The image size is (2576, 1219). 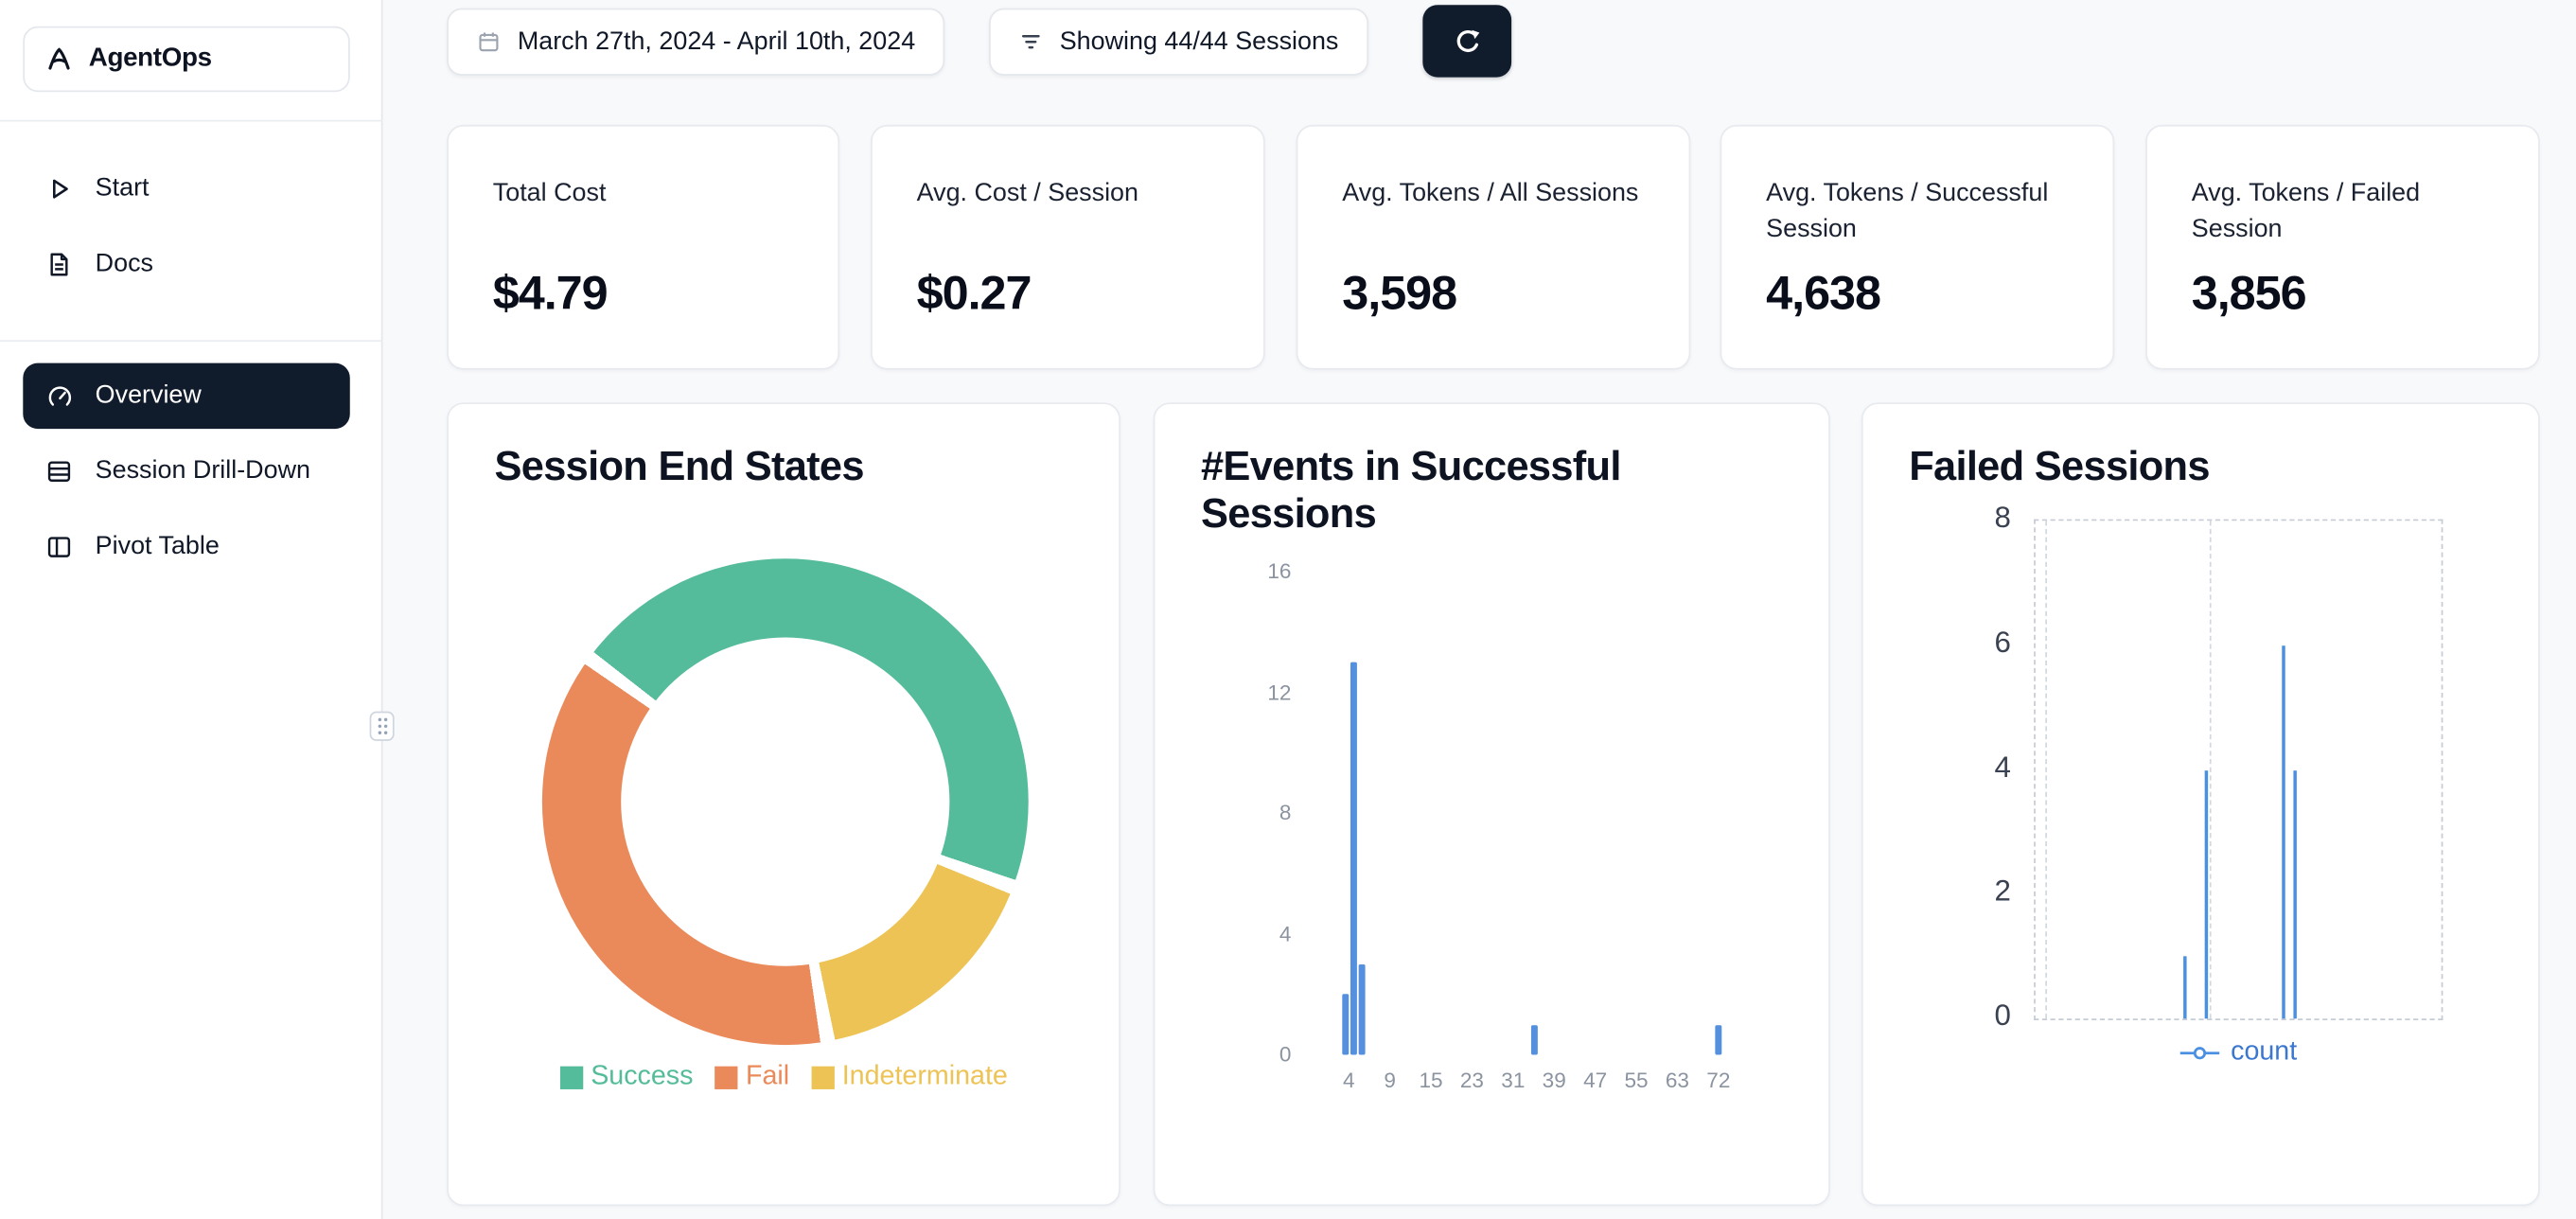 I want to click on stat-value: 3,856, so click(x=2249, y=294).